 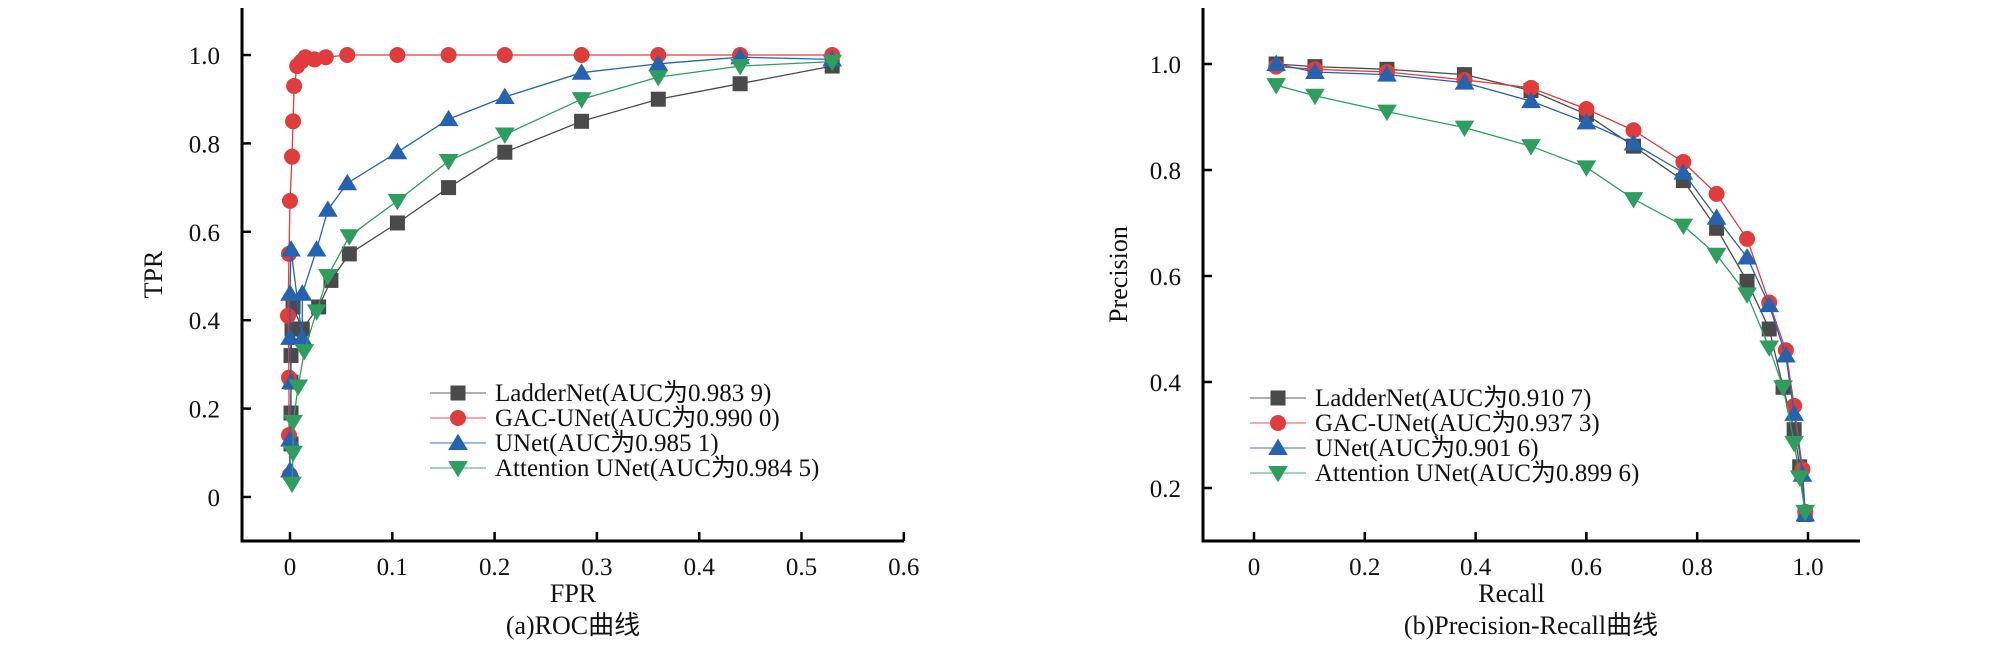 I want to click on pr-y-tick-label: 0.2, so click(x=1165, y=489).